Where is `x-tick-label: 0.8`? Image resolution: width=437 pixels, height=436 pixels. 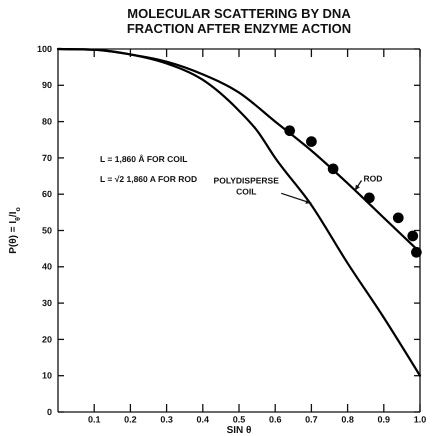 x-tick-label: 0.8 is located at coordinates (347, 419).